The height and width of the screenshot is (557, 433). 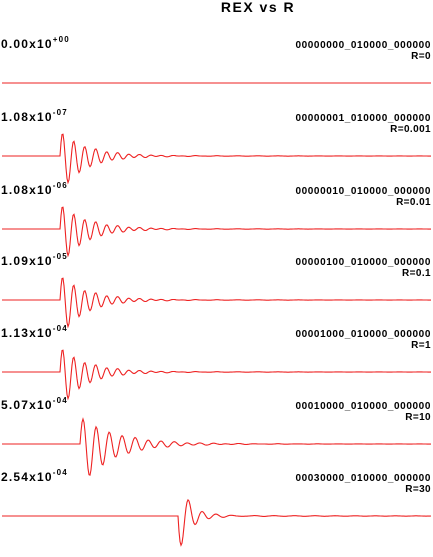 I want to click on trace-peak-label: 1.13x10-04, so click(x=34, y=332).